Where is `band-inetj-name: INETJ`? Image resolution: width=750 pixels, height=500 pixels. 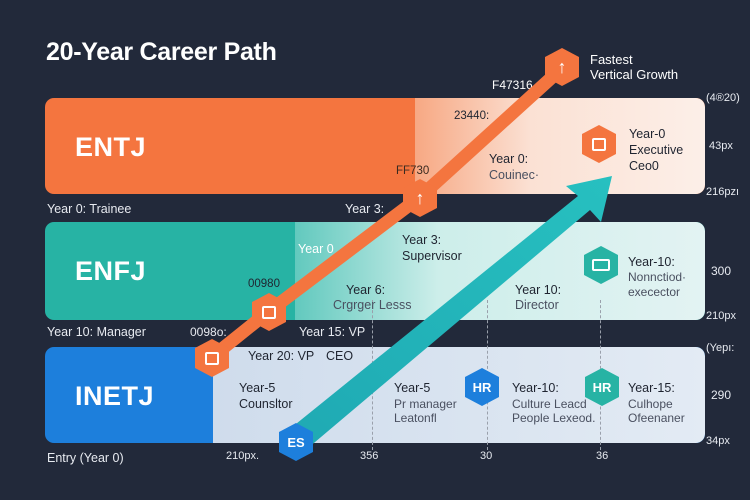 band-inetj-name: INETJ is located at coordinates (115, 396).